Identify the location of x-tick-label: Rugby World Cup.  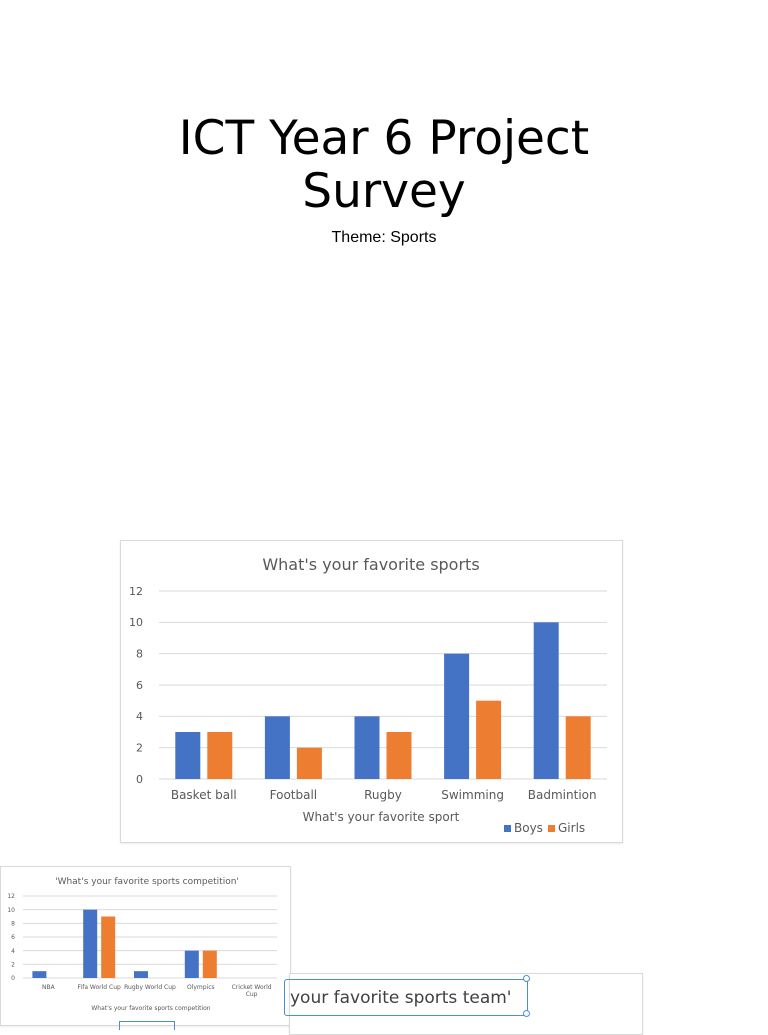
(150, 987).